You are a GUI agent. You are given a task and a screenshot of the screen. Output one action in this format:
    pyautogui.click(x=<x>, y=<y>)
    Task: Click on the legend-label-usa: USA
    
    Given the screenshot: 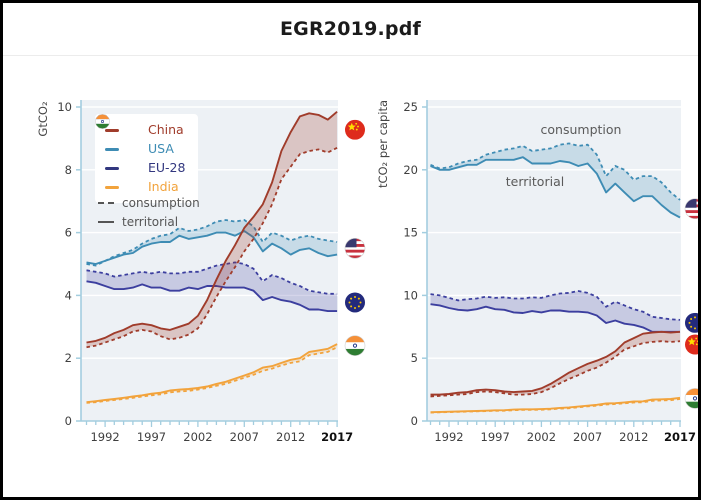 What is the action you would take?
    pyautogui.click(x=161, y=148)
    